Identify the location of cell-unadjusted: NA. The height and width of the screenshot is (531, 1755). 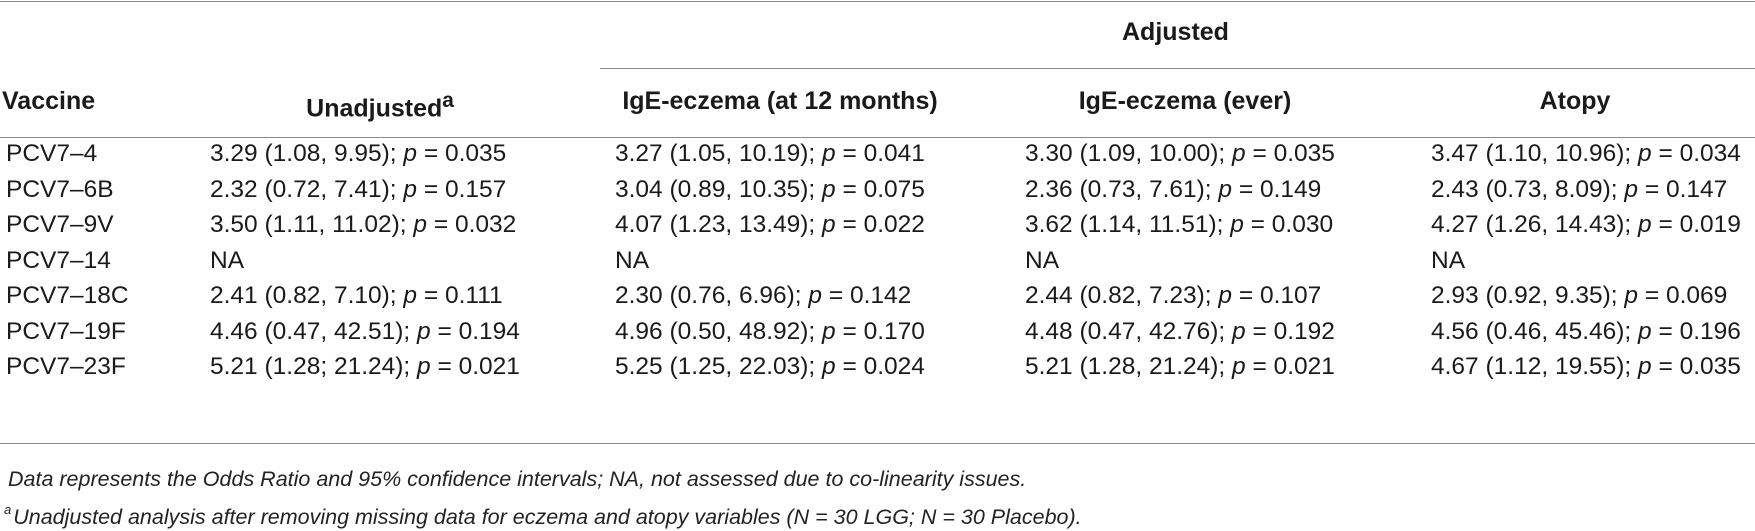
(227, 261).